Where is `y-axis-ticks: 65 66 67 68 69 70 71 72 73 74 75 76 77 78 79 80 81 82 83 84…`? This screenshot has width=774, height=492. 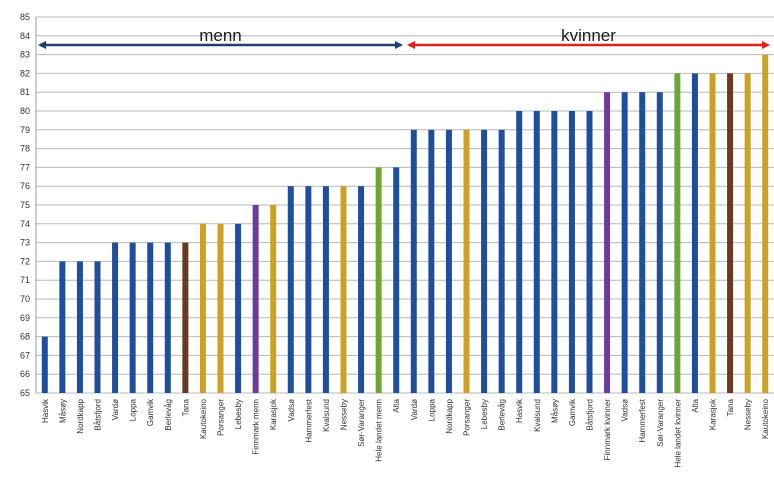 y-axis-ticks: 65 66 67 68 69 70 71 72 73 74 75 76 77 78 79 80 81 82 83 84… is located at coordinates (25, 205).